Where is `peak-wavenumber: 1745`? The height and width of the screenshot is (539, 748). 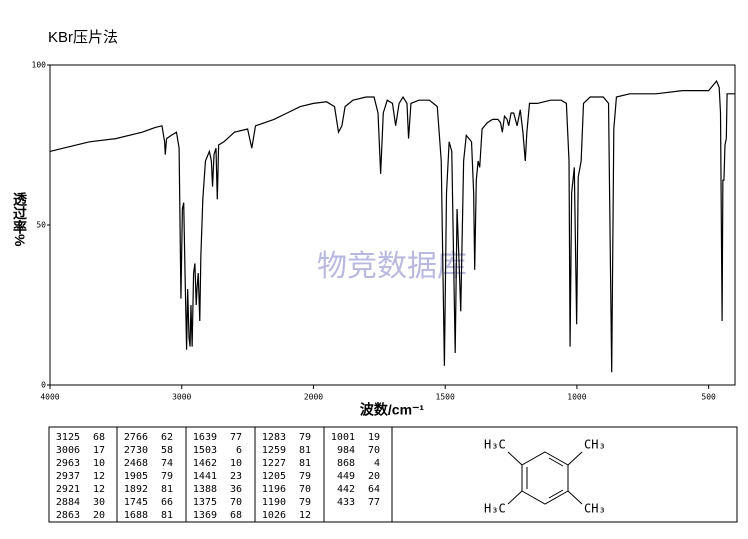 peak-wavenumber: 1745 is located at coordinates (136, 502).